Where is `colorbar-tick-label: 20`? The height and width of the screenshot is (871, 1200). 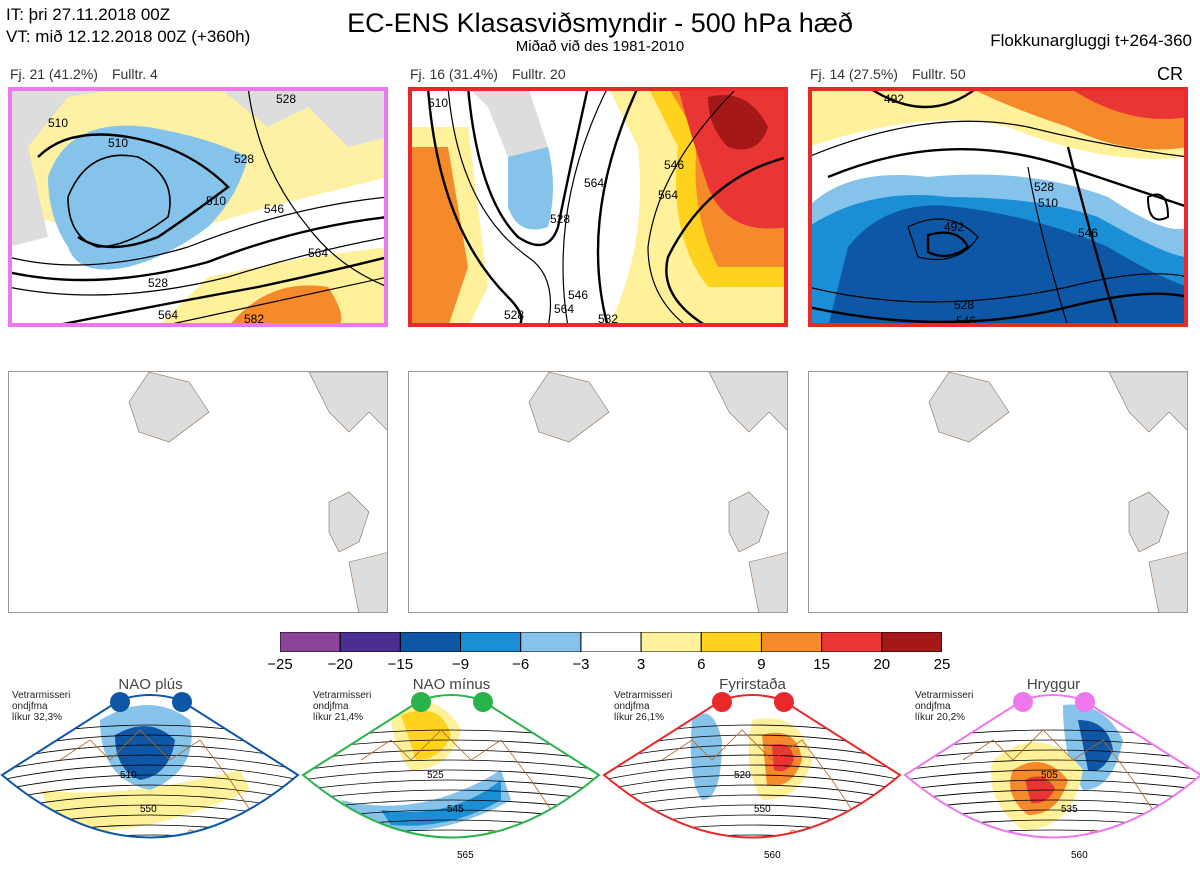 colorbar-tick-label: 20 is located at coordinates (882, 664).